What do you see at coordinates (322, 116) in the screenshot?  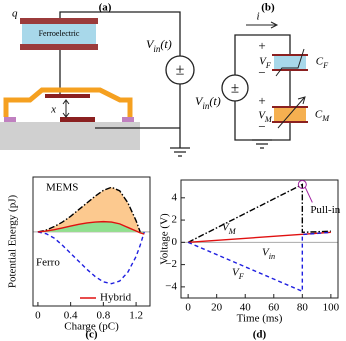 I see `capacitor-label: CM` at bounding box center [322, 116].